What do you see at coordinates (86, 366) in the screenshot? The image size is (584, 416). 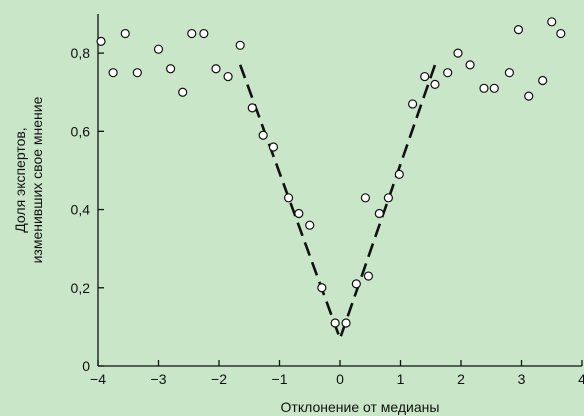 I see `y-tick-label: 0` at bounding box center [86, 366].